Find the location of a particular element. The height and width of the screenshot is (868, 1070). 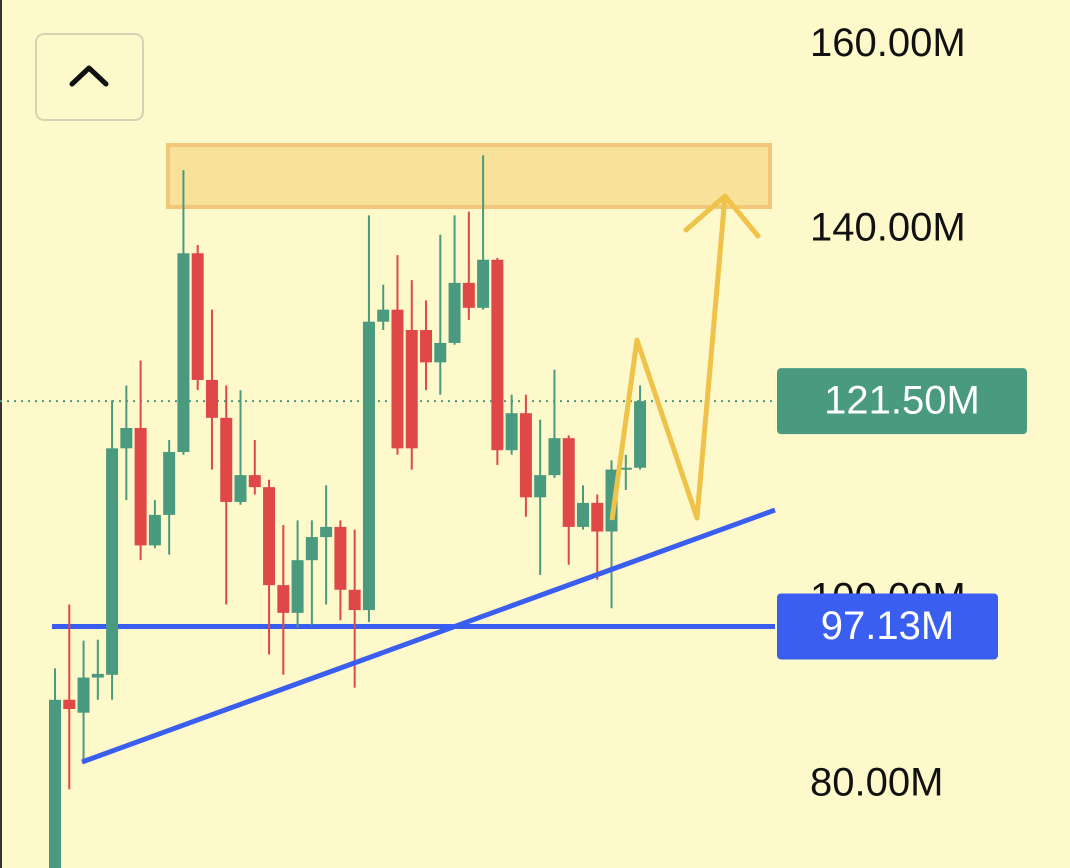

resistance-zone is located at coordinates (469, 176).